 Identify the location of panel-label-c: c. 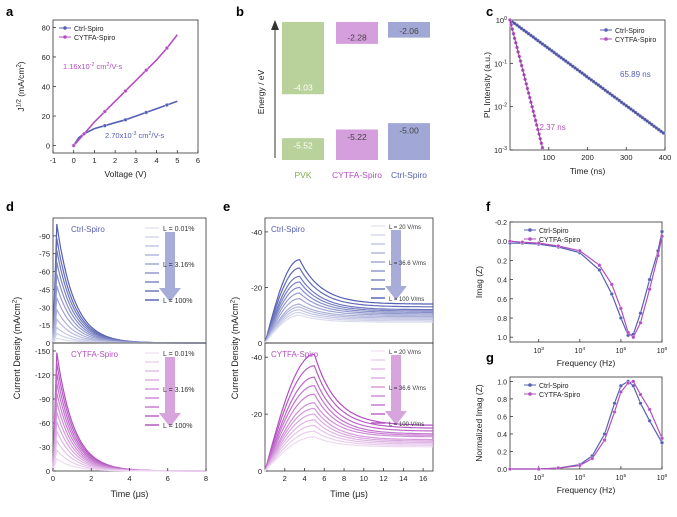
(489, 11).